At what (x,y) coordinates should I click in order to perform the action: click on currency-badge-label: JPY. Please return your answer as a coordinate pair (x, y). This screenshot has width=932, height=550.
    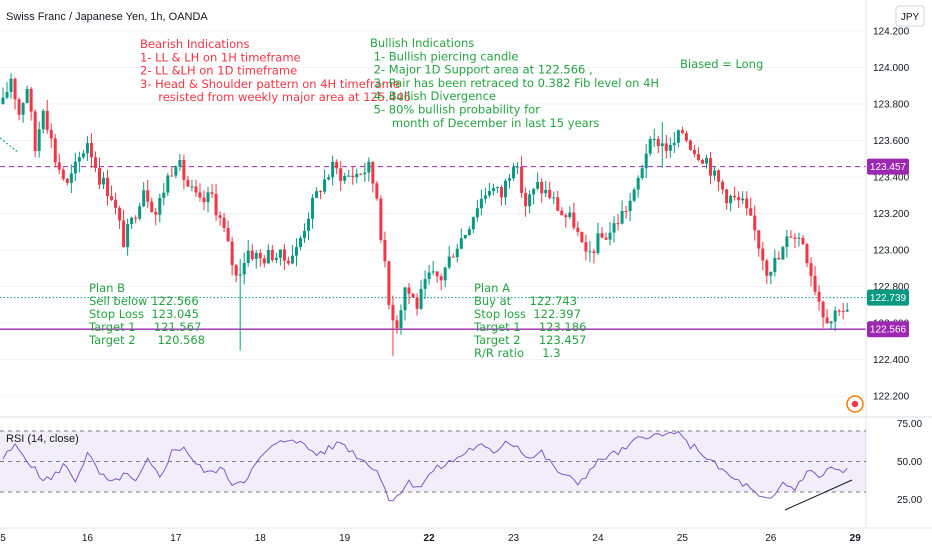
    Looking at the image, I should click on (910, 17).